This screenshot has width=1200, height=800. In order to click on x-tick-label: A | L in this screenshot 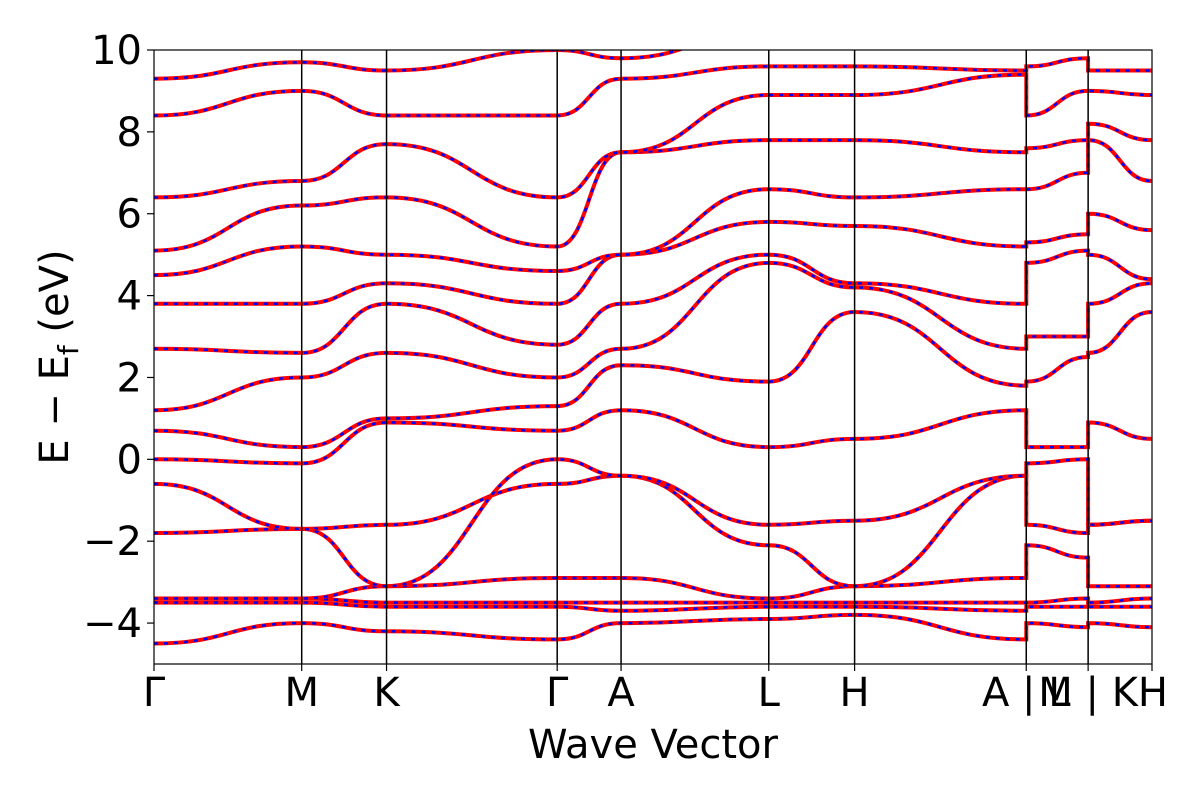, I will do `click(1026, 693)`.